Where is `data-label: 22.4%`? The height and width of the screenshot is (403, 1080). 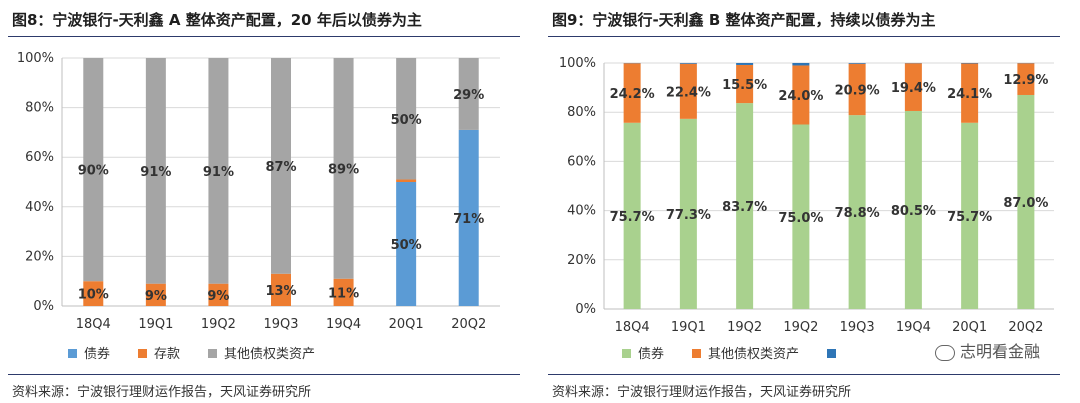 data-label: 22.4% is located at coordinates (688, 92).